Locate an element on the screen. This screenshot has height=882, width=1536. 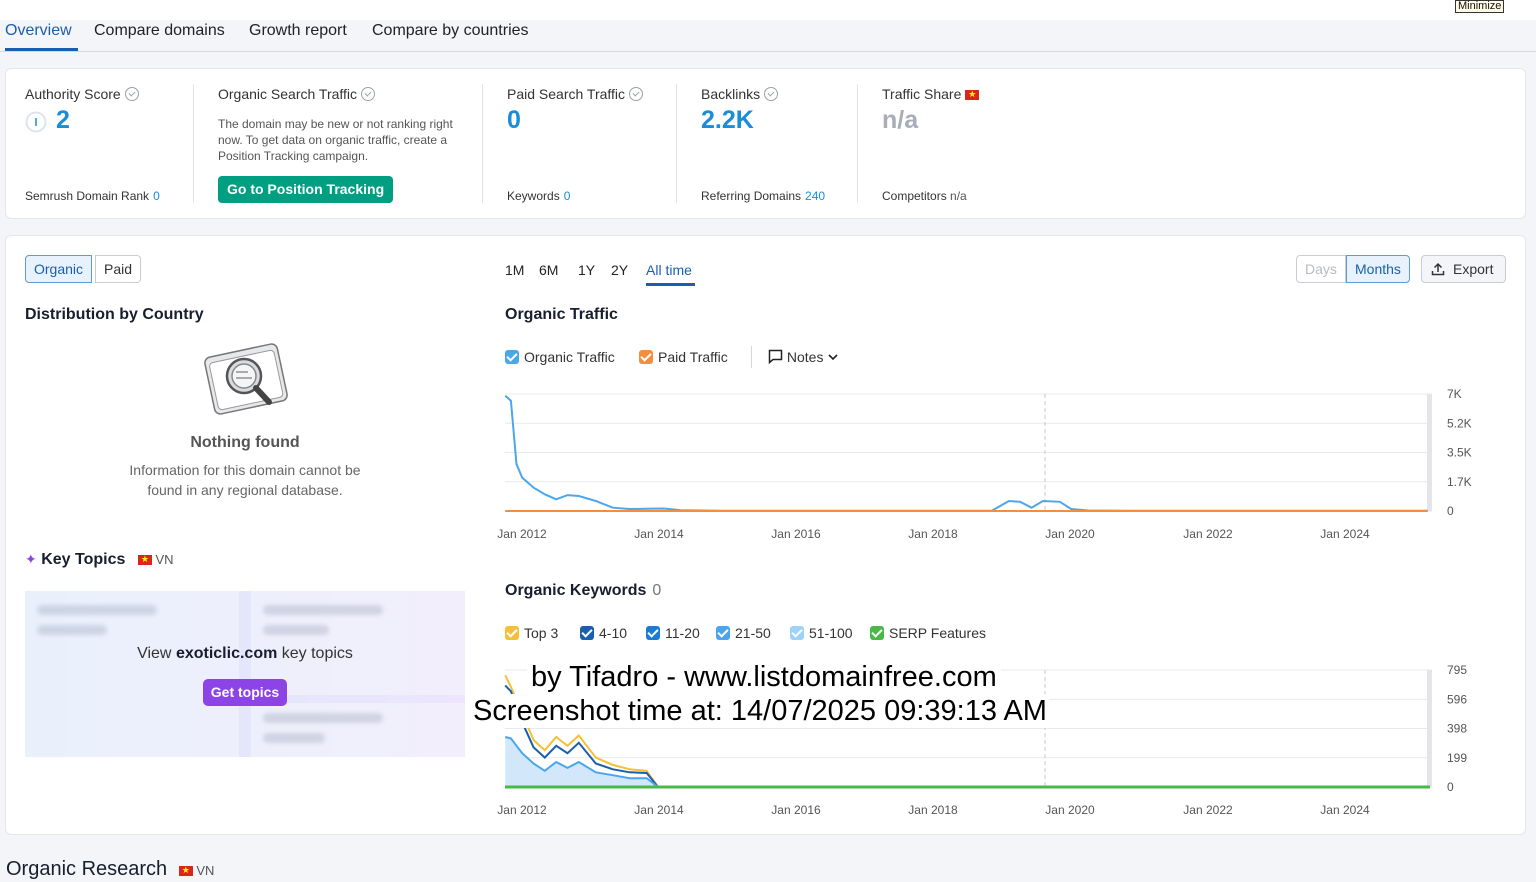
key-topics-country: VN is located at coordinates (164, 559).